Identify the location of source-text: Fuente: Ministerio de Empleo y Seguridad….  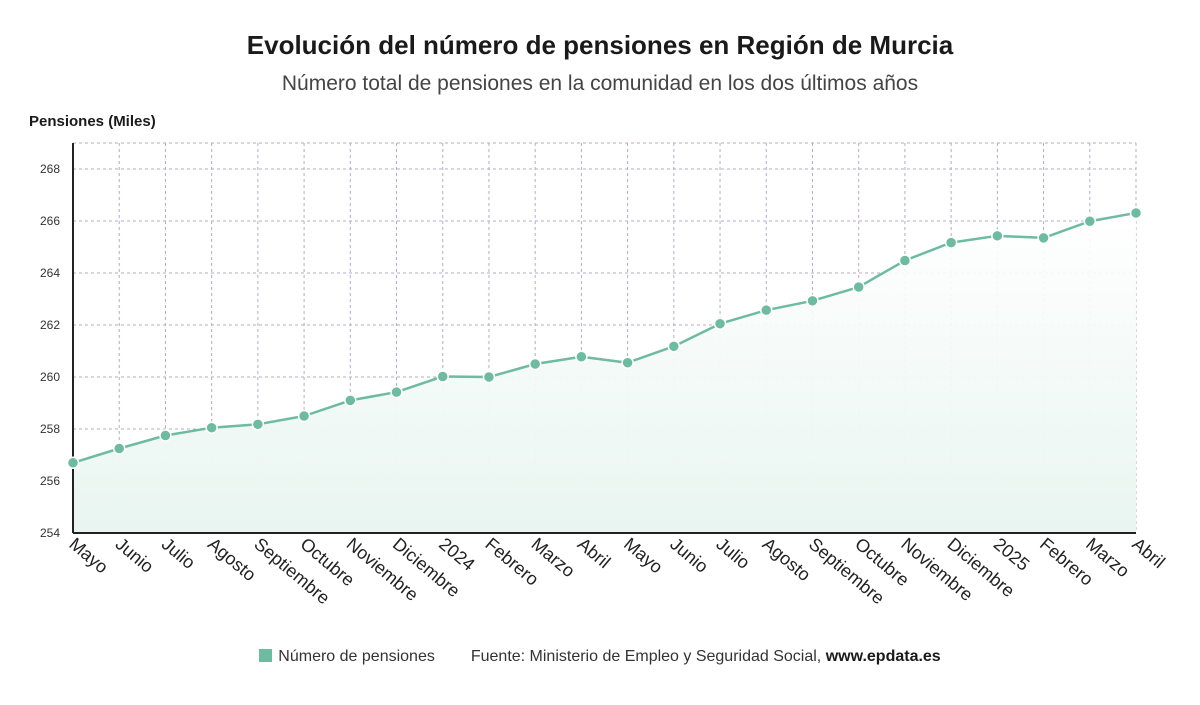
(646, 656).